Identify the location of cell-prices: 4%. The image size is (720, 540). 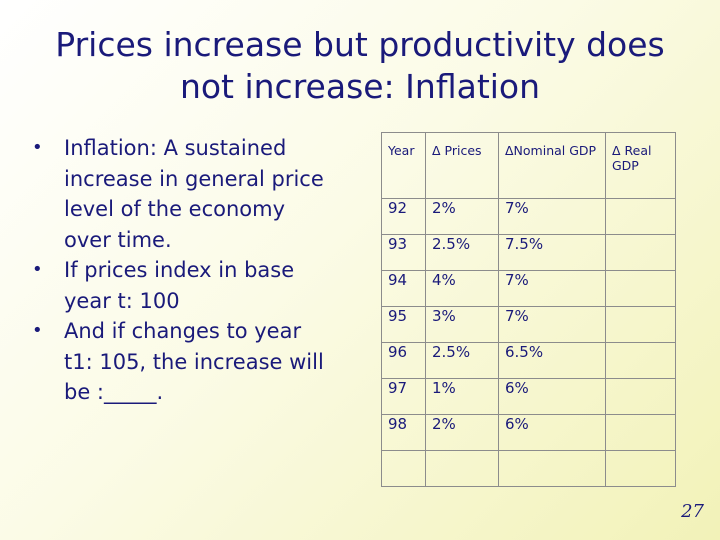
(462, 288).